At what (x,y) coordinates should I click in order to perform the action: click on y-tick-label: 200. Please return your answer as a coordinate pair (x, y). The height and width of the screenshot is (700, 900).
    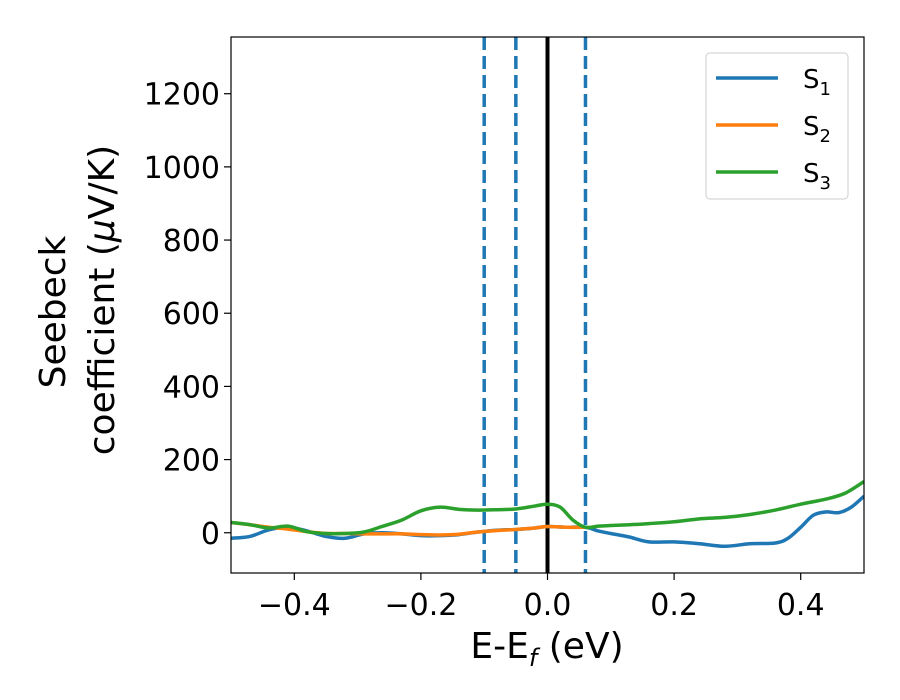
    Looking at the image, I should click on (191, 461).